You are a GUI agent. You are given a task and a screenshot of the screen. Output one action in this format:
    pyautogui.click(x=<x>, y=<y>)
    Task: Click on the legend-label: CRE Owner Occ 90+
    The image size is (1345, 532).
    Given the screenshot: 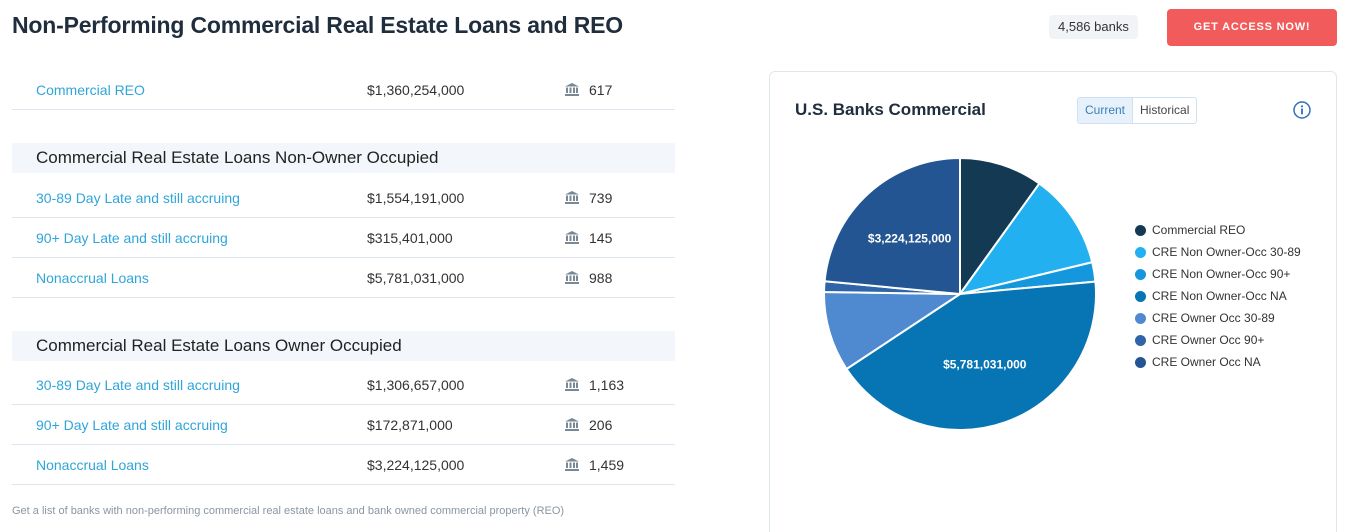 What is the action you would take?
    pyautogui.click(x=1208, y=340)
    